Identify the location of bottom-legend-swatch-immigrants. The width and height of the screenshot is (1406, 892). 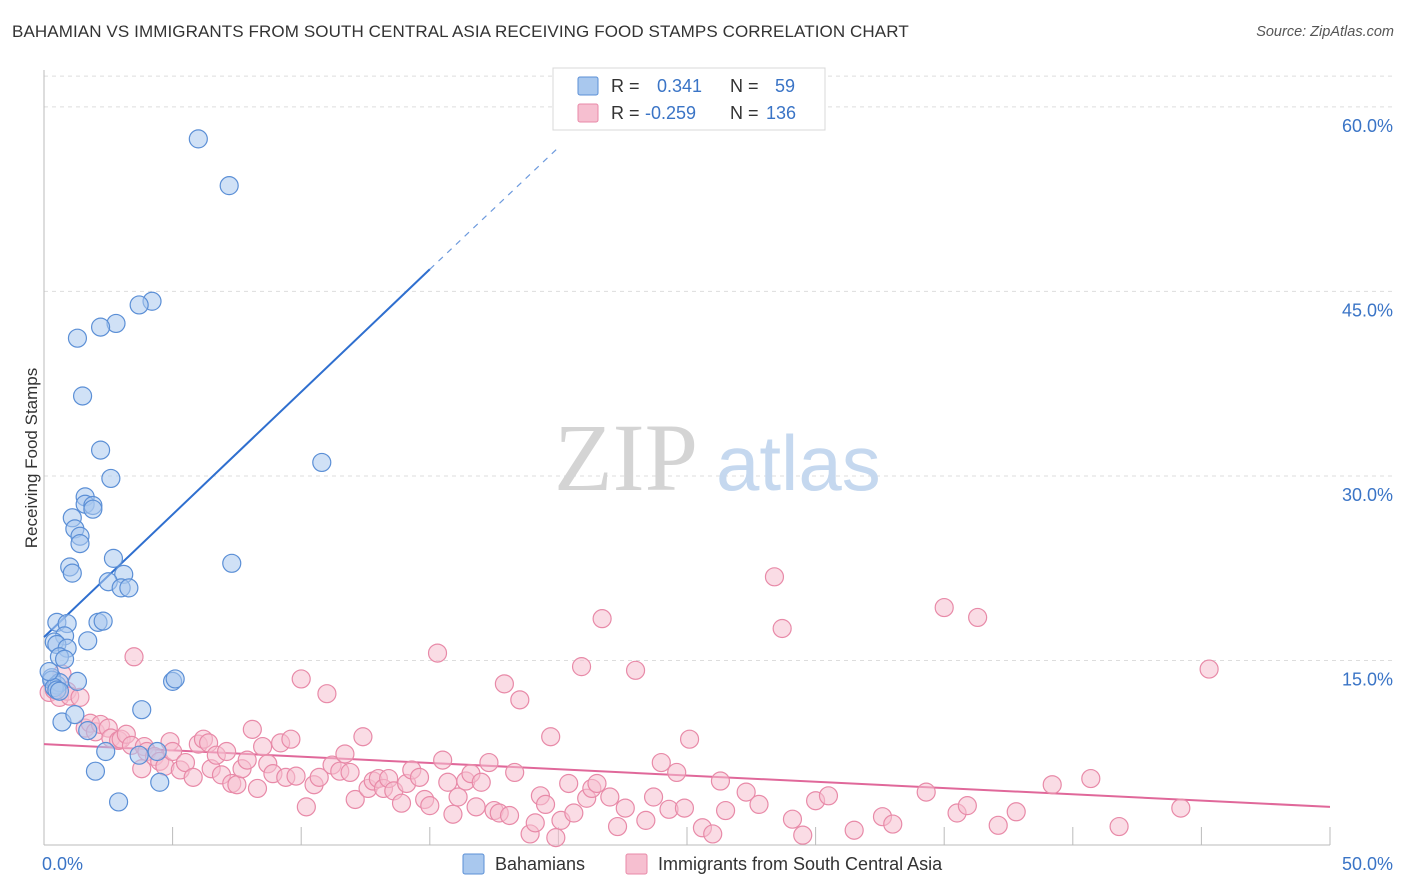
(636, 864).